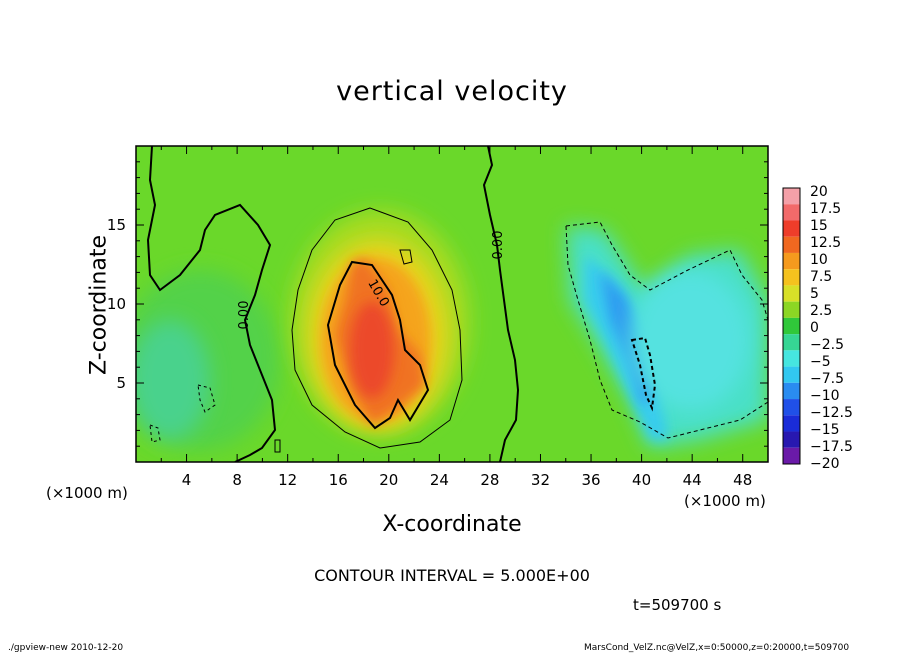  I want to click on x-tick-label: 36, so click(590, 480).